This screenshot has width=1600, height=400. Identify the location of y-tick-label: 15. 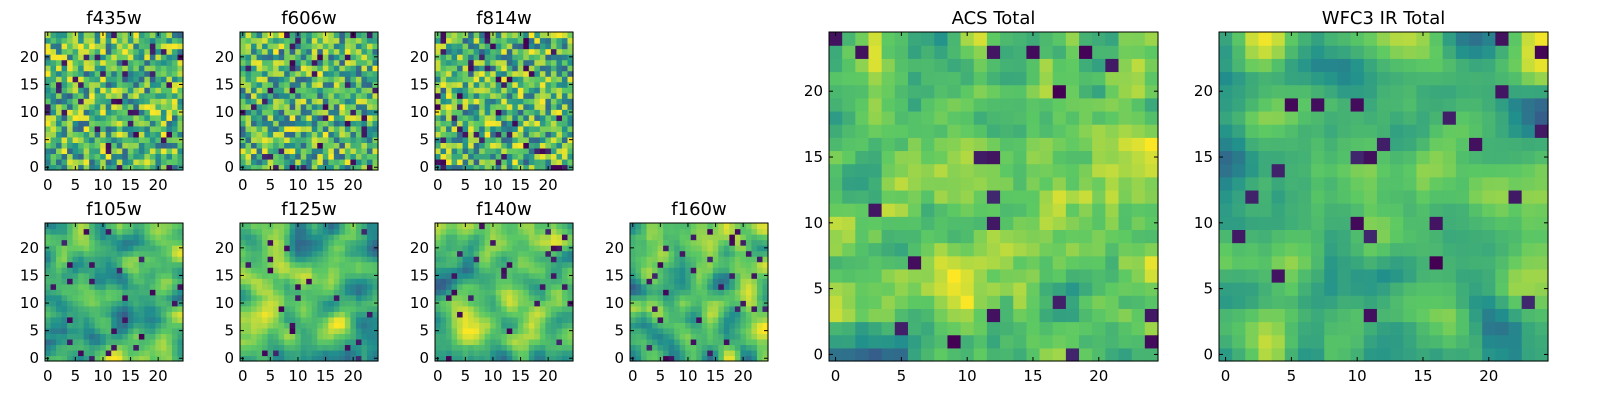
(224, 84).